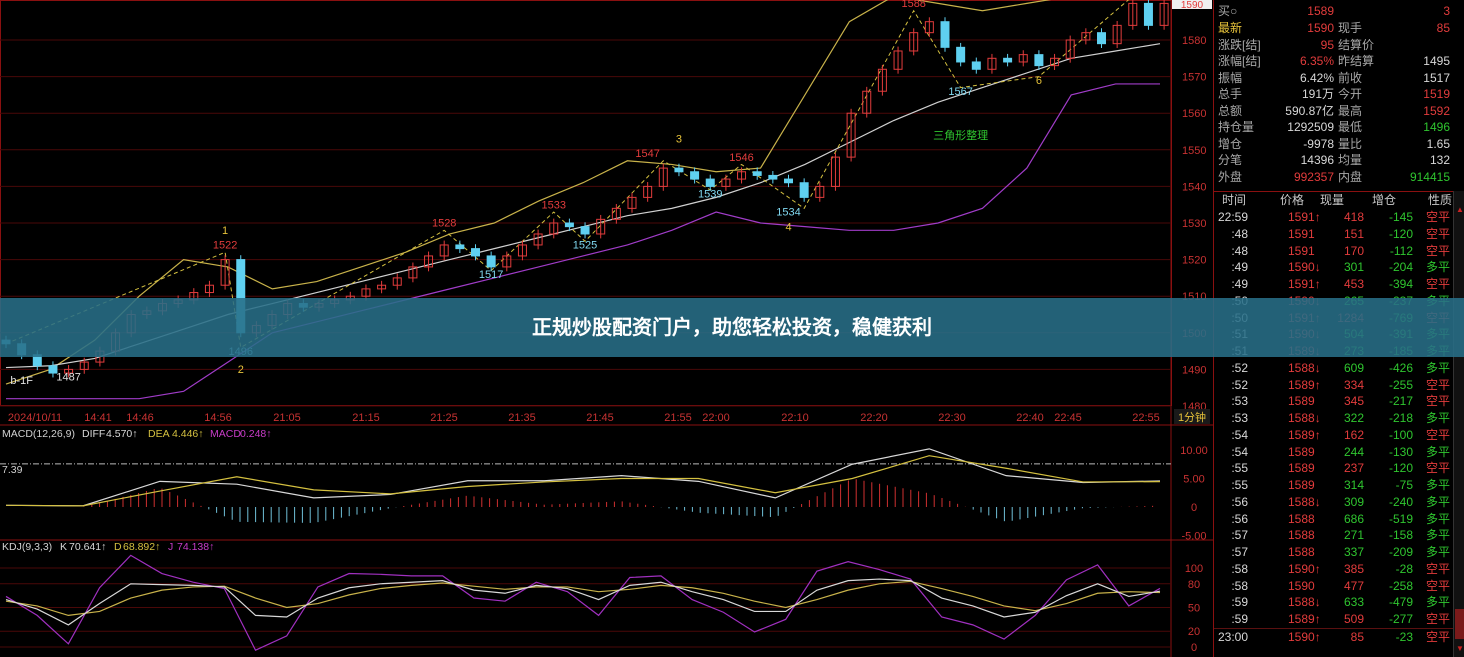  Describe the element at coordinates (1353, 535) in the screenshot. I see `trade-volume: 271` at that location.